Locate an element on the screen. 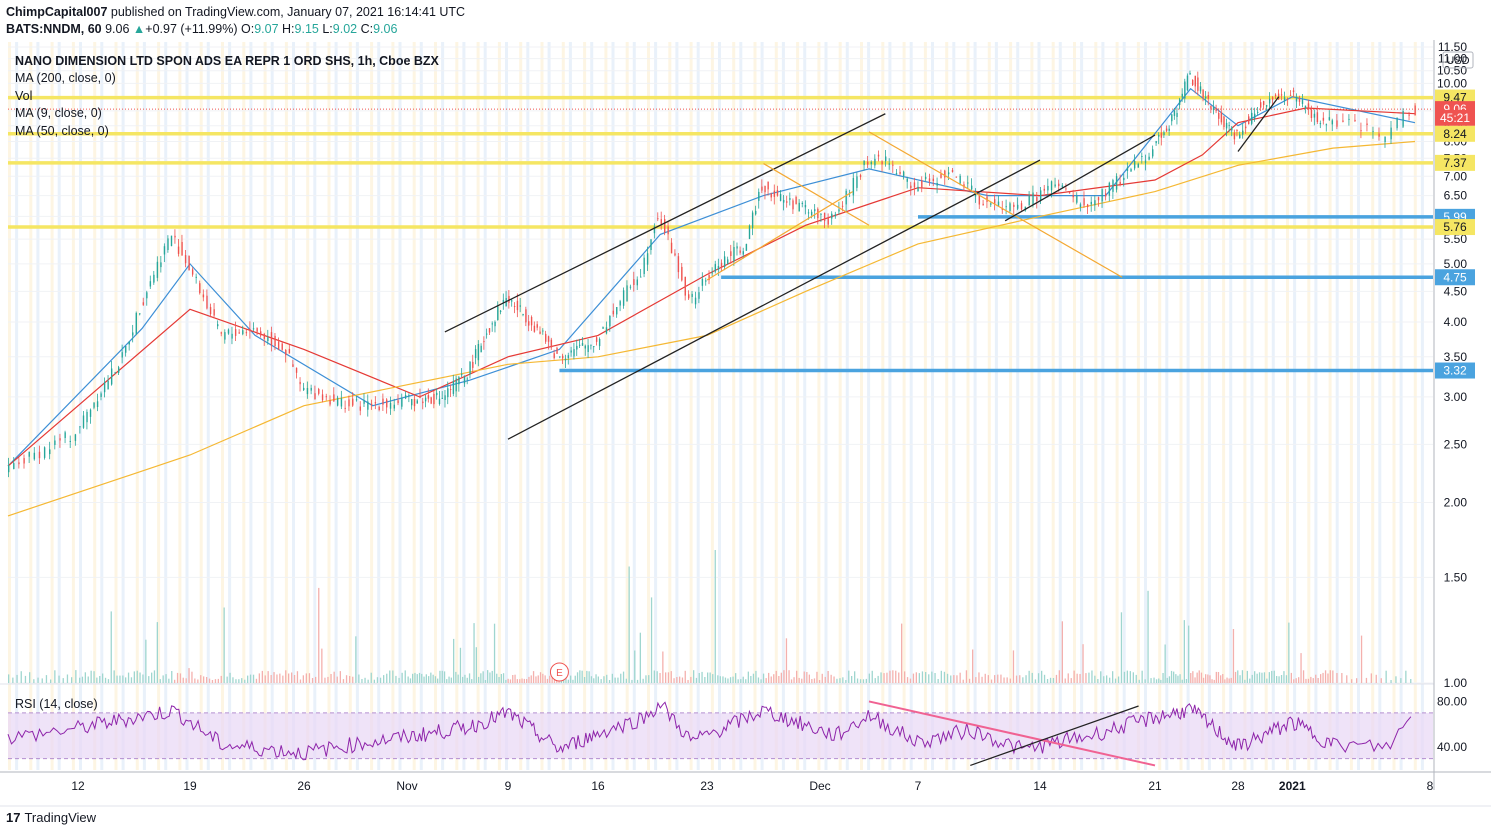 The height and width of the screenshot is (838, 1491). close-label: C: is located at coordinates (367, 29).